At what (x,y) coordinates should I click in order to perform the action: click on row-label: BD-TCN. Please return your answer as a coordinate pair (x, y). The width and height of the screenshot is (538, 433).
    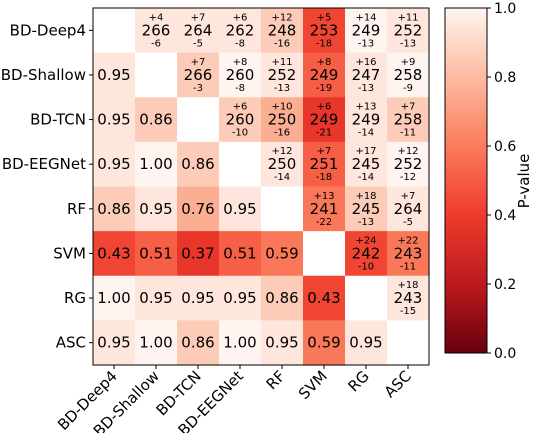
    Looking at the image, I should click on (58, 120).